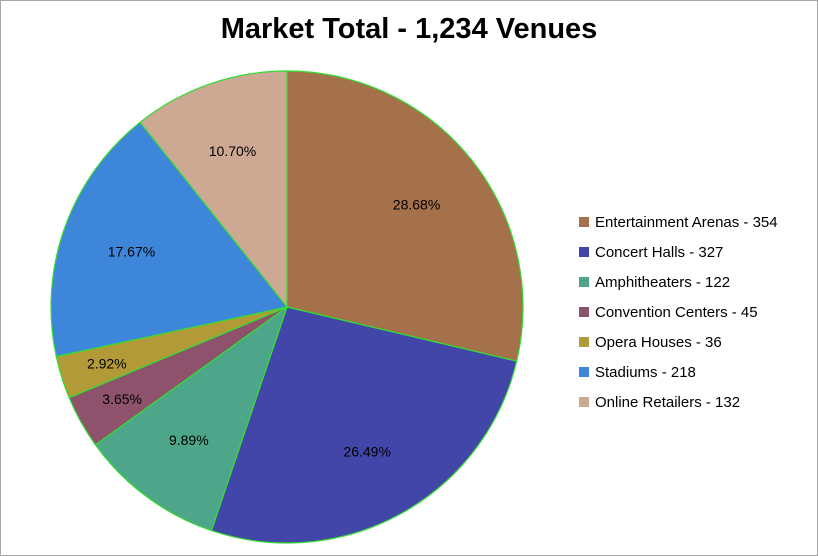 The height and width of the screenshot is (556, 818). Describe the element at coordinates (668, 402) in the screenshot. I see `legend-label: Online Retailers - 132` at that location.